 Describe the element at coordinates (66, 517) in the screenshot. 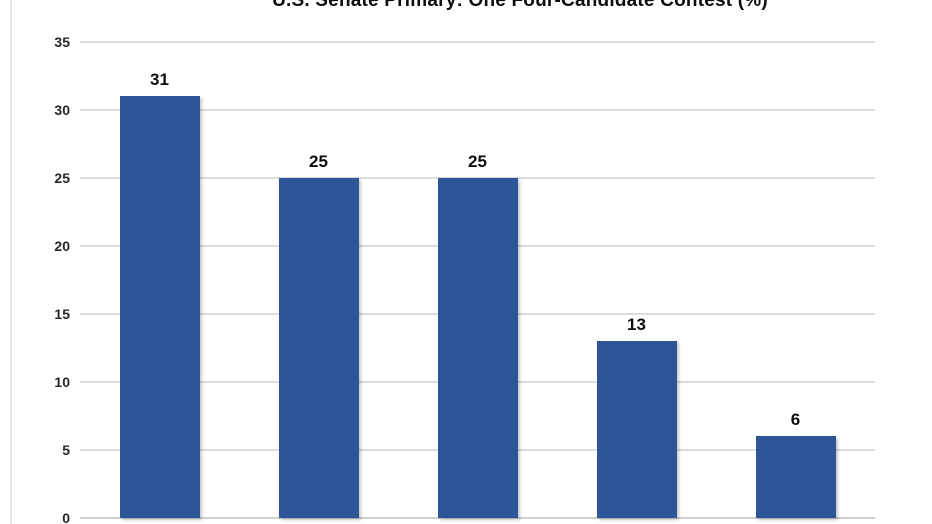

I see `y-axis-tick-label: 0` at that location.